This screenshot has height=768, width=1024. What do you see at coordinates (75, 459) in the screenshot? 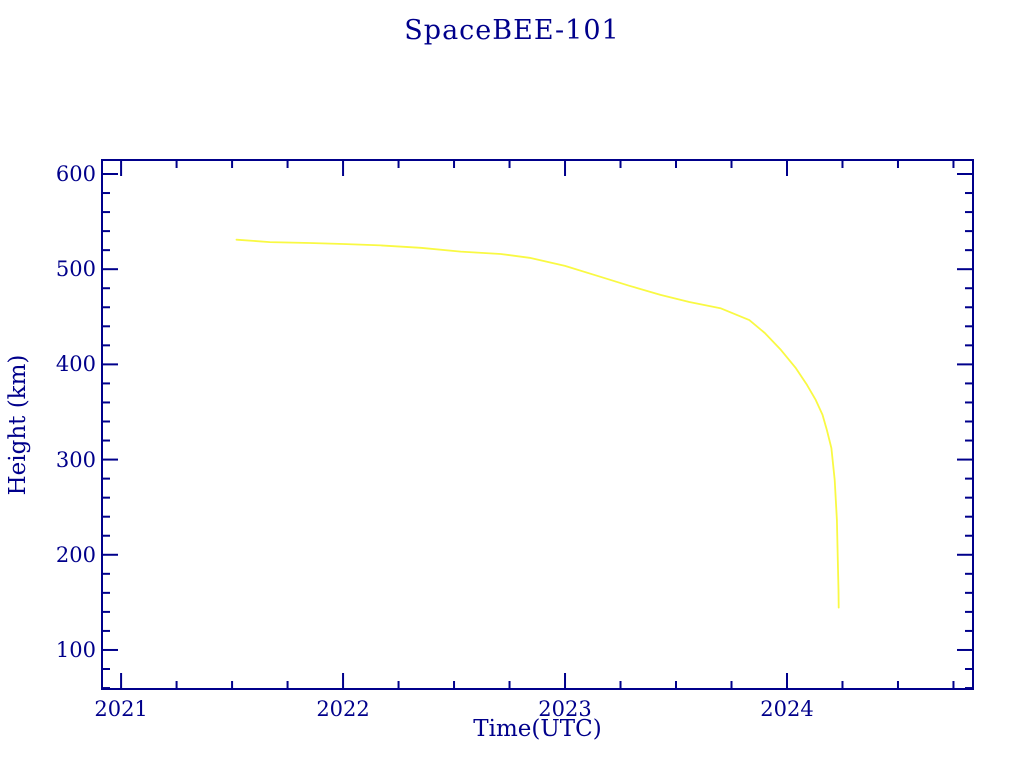
I see `y-tick-label: 300` at bounding box center [75, 459].